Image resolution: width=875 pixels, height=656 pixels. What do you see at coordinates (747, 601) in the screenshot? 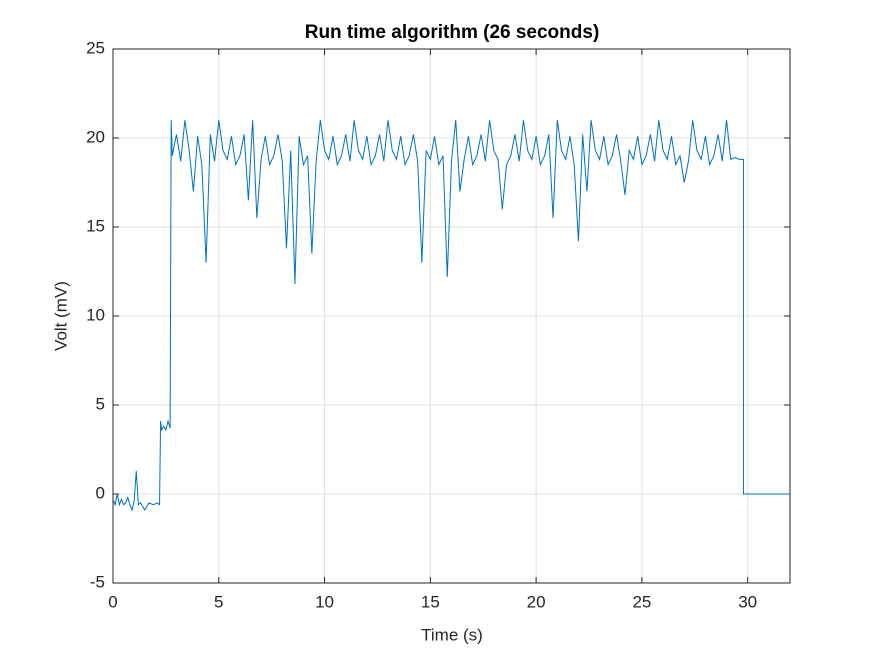
I see `x-tick-label: 30` at bounding box center [747, 601].